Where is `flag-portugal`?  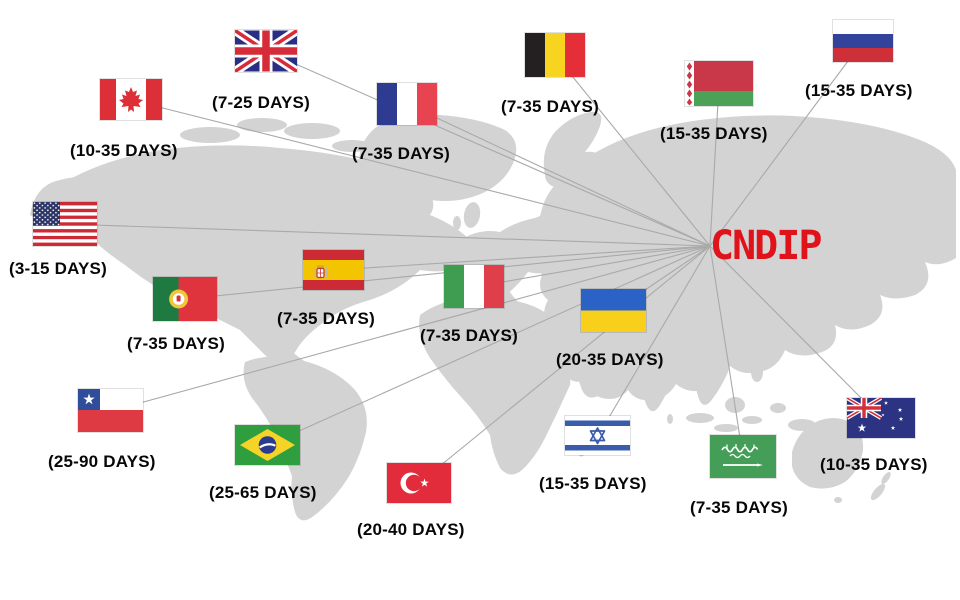 flag-portugal is located at coordinates (185, 299).